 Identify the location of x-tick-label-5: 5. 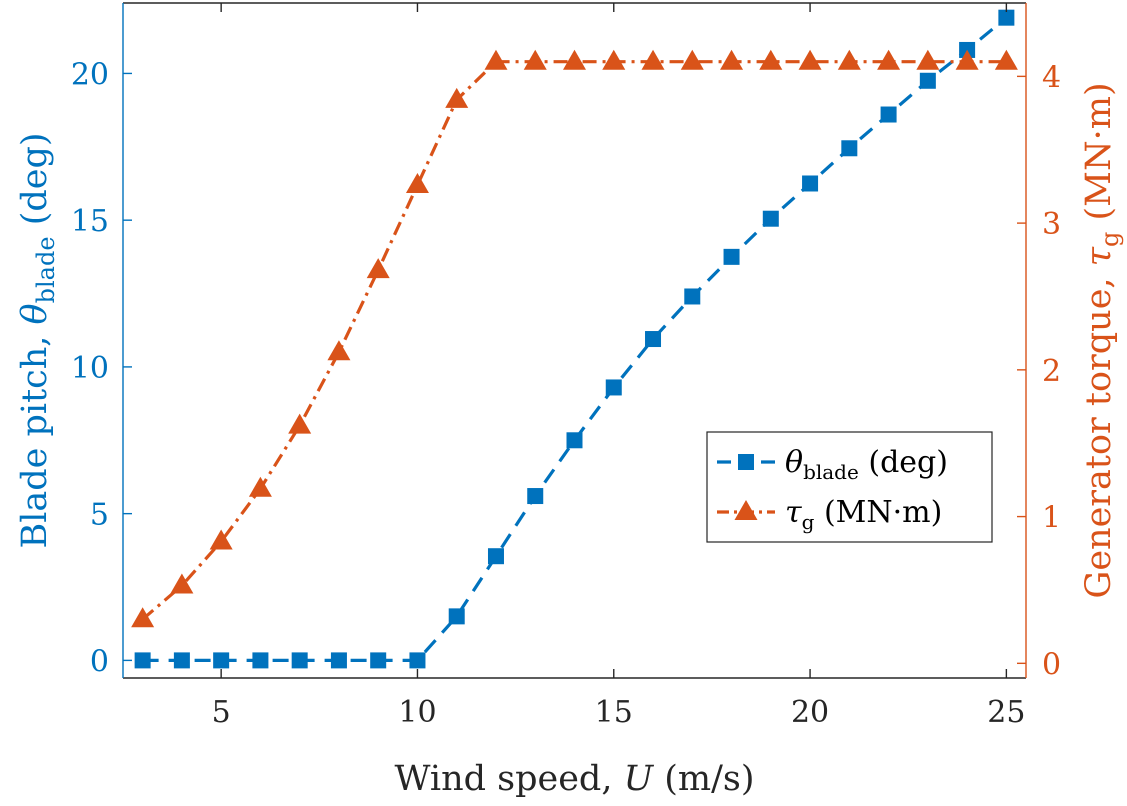
(221, 712).